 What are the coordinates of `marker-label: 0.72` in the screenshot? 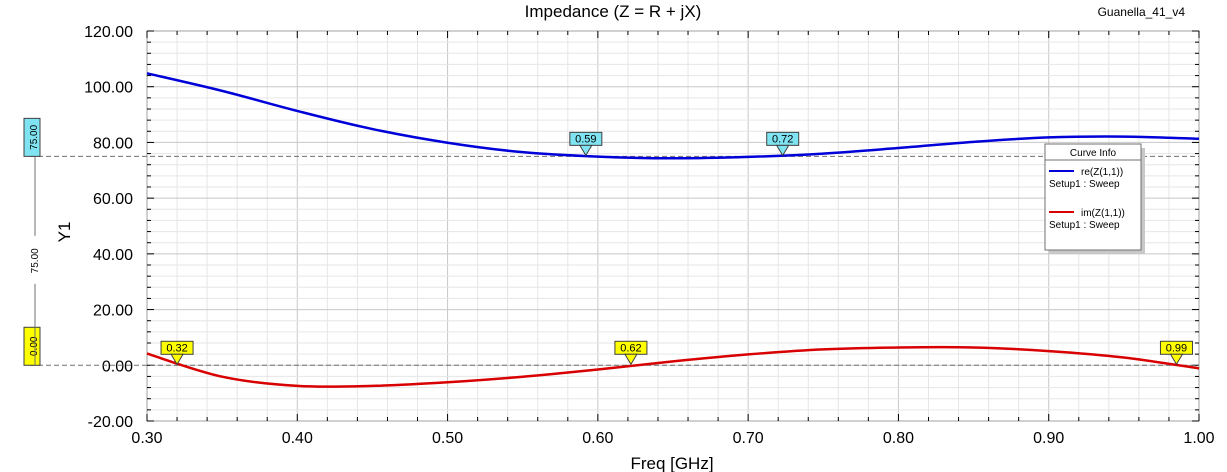 It's located at (782, 139).